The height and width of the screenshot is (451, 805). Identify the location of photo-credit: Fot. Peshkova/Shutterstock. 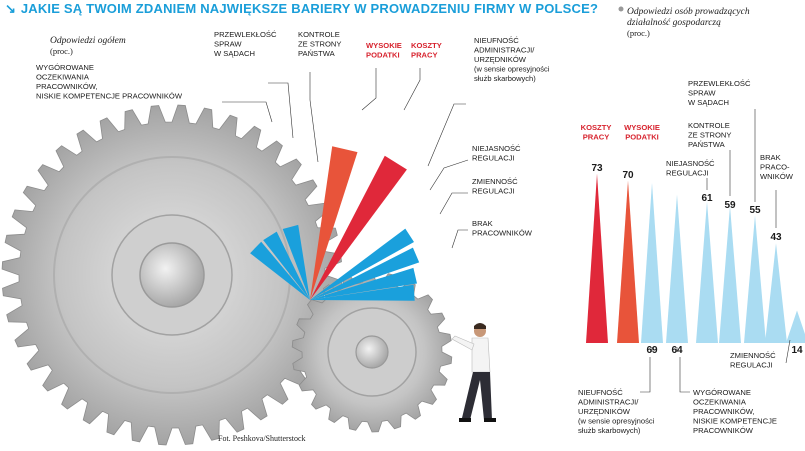
(262, 438).